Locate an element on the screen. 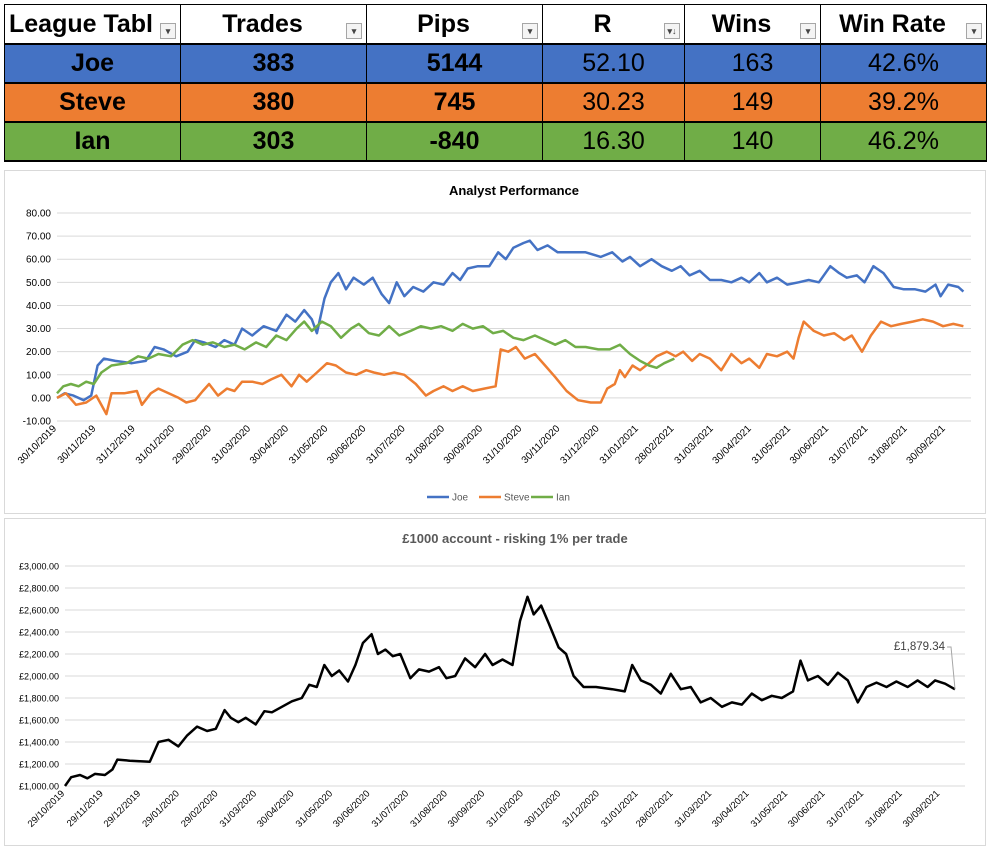  header-cell: League Tabl ▾ is located at coordinates (92, 24).